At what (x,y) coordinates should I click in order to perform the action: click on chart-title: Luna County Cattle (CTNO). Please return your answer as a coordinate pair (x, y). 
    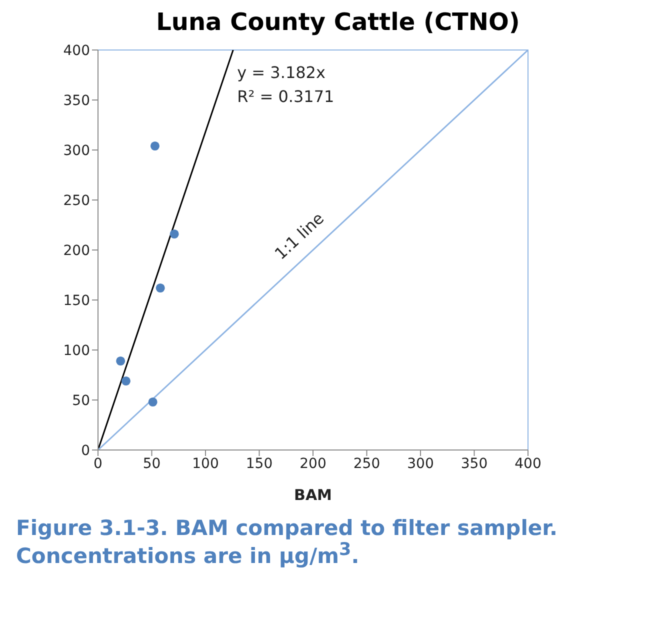
    Looking at the image, I should click on (338, 22).